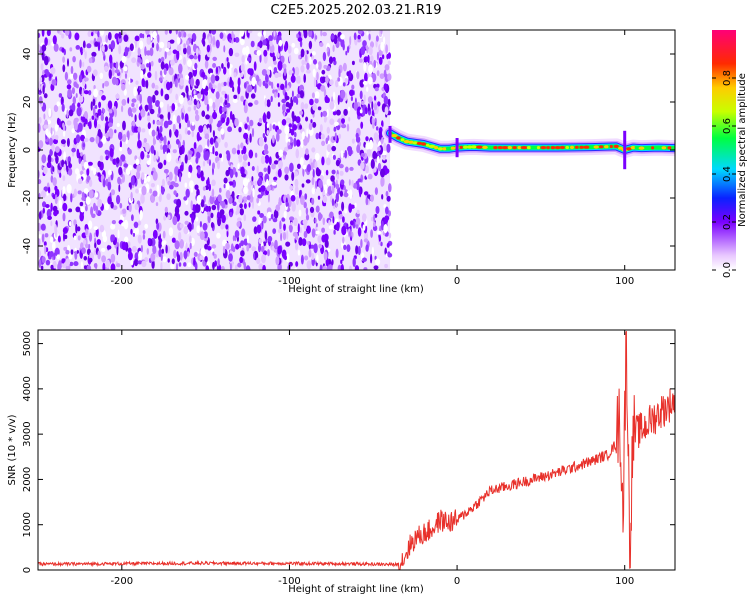  I want to click on spectrogram-signal-track, so click(528, 147).